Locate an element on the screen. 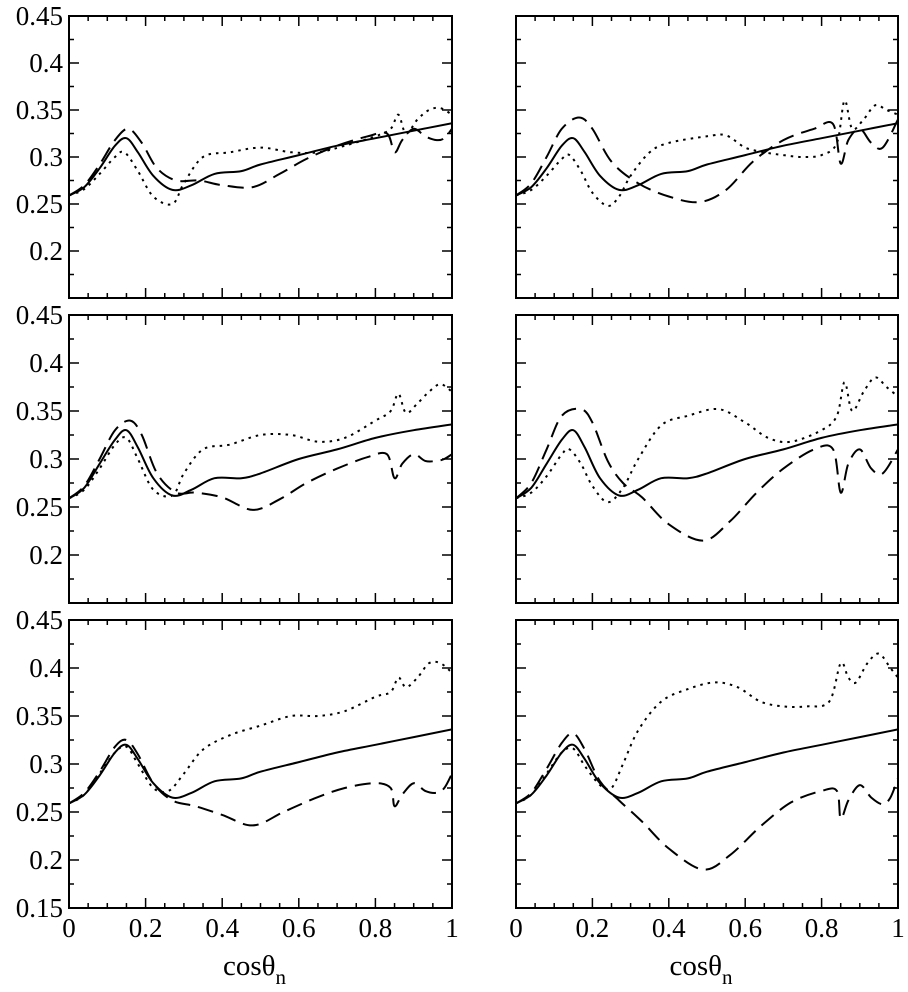  y-tick-label: 0.15 is located at coordinates (39, 908).